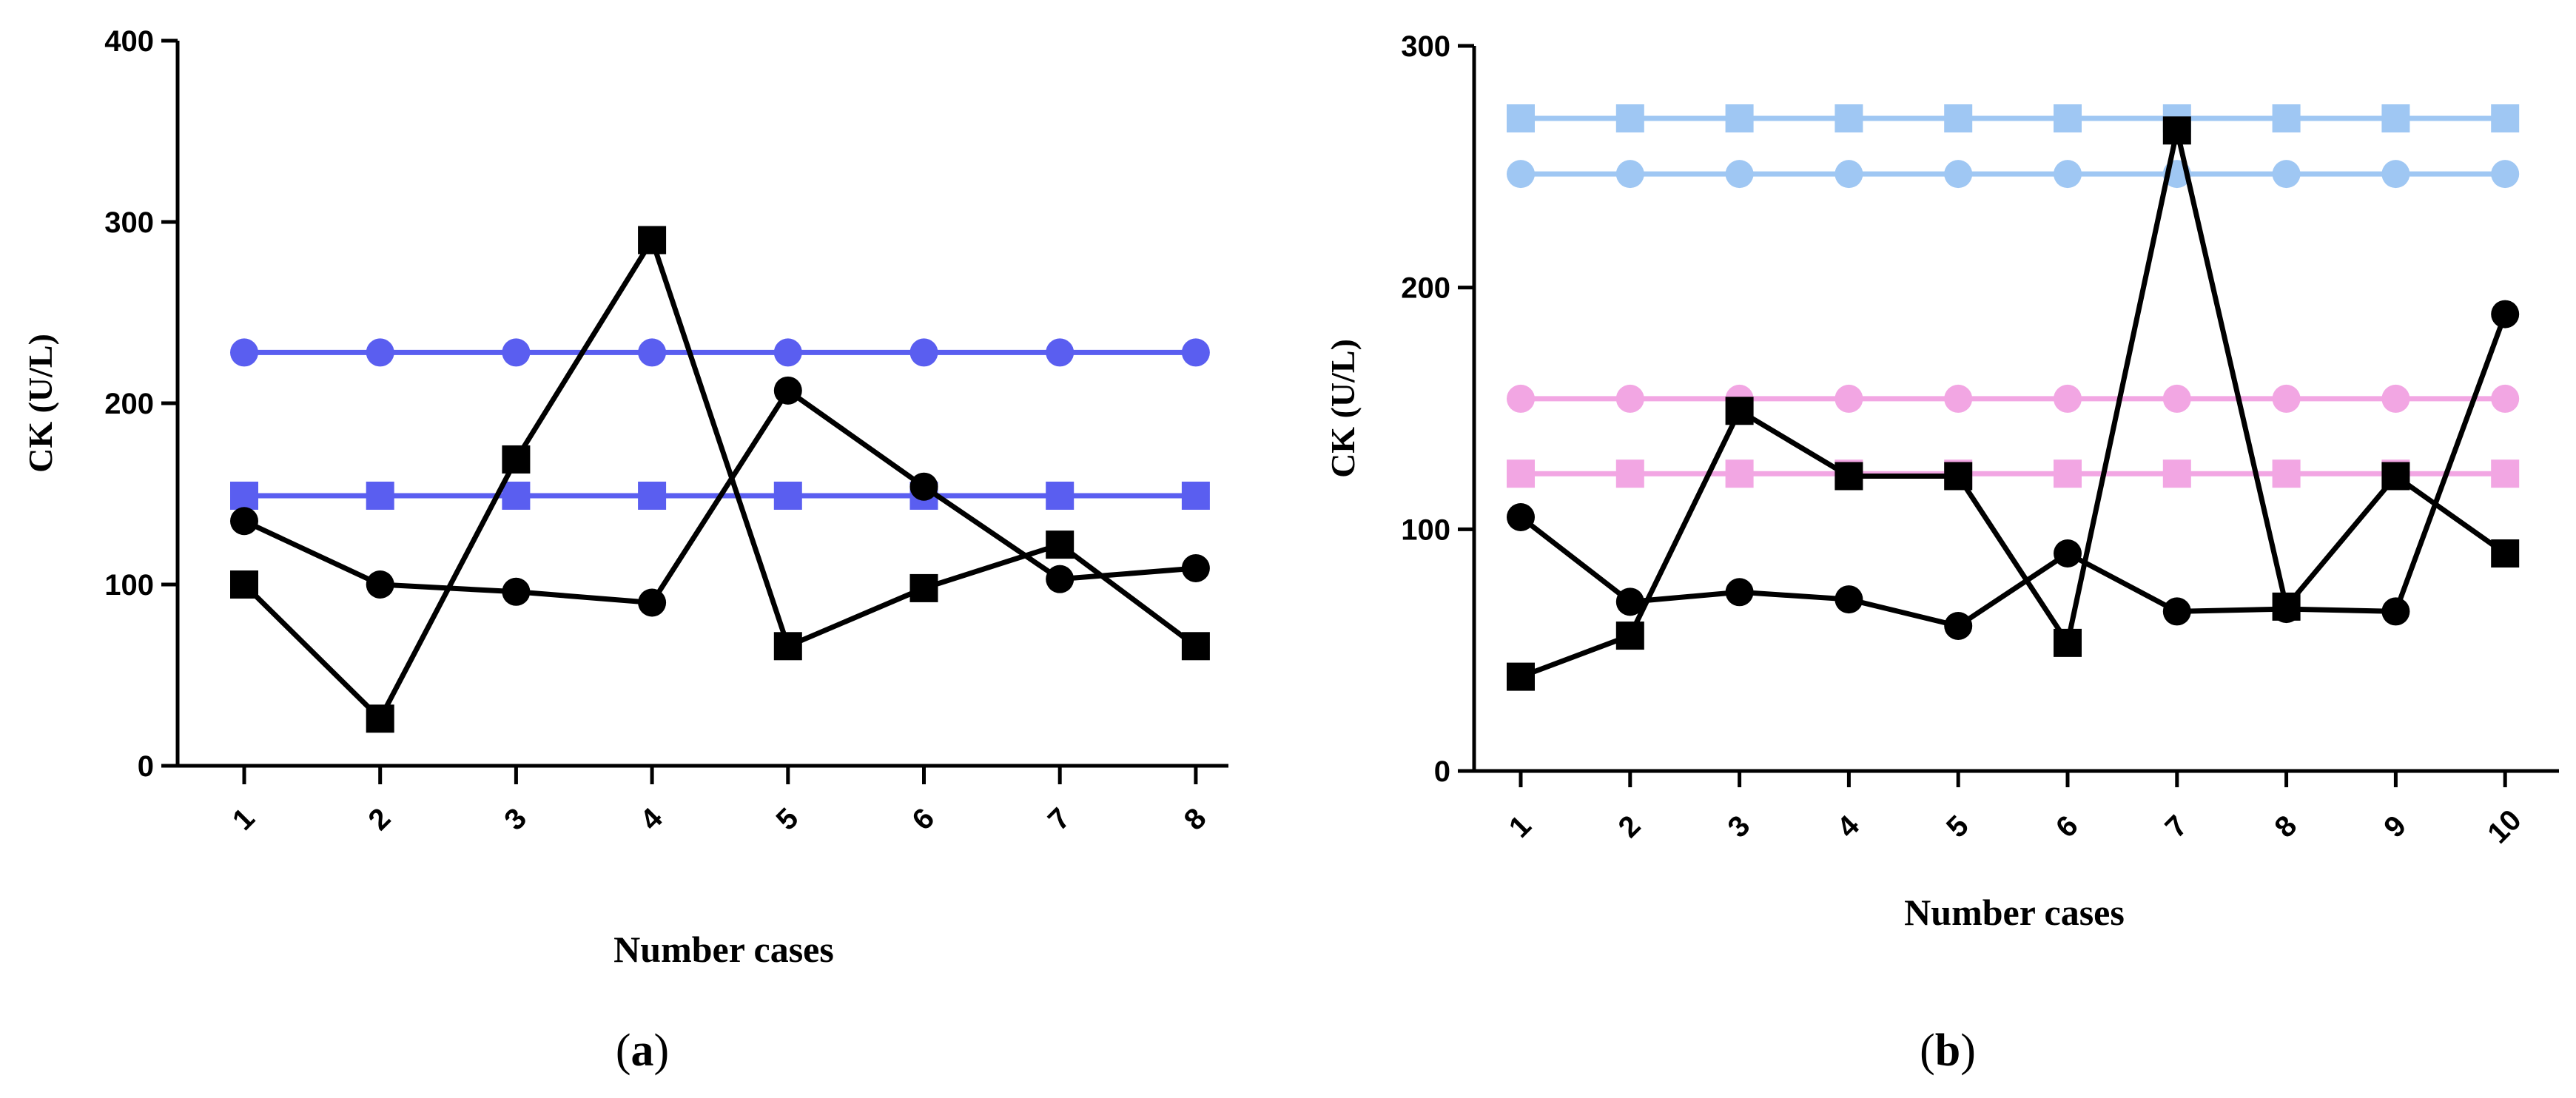  What do you see at coordinates (2013, 399) in the screenshot?
I see `series-reference-circle-pink` at bounding box center [2013, 399].